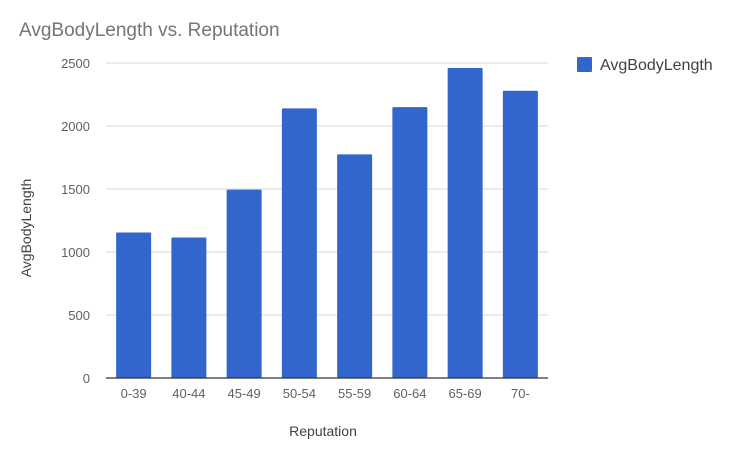 This screenshot has width=743, height=457. Describe the element at coordinates (75, 126) in the screenshot. I see `y-tick-label: 2000` at that location.